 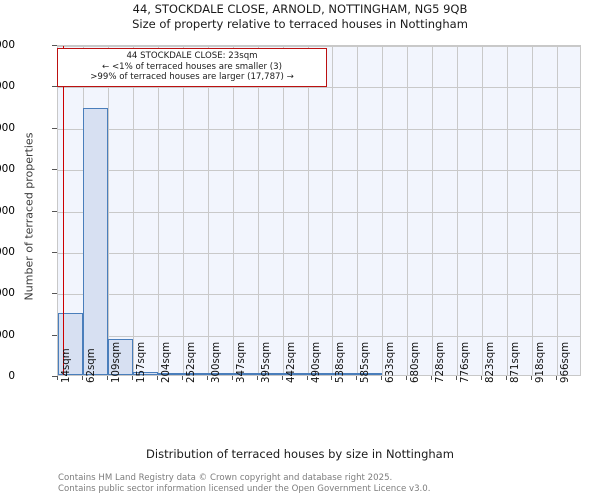 I want to click on x-axis-tick-label: 776sqm, so click(x=466, y=362).